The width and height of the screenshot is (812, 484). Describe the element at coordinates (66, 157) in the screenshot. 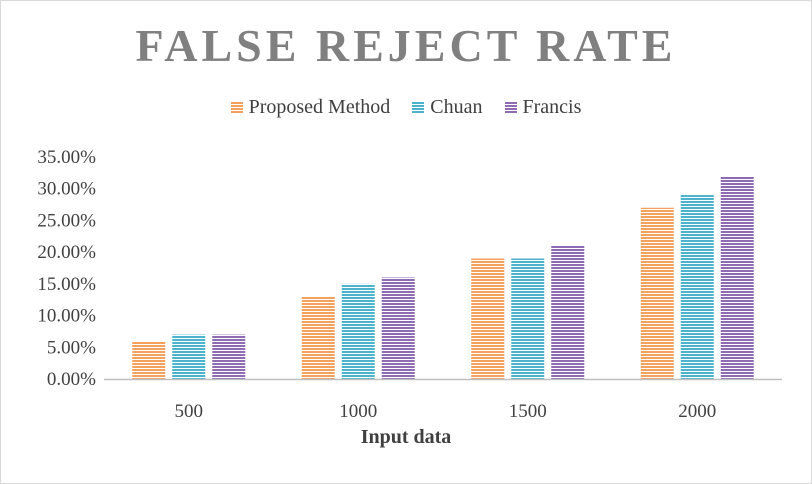

I see `y-tick-label: 35.00%` at that location.